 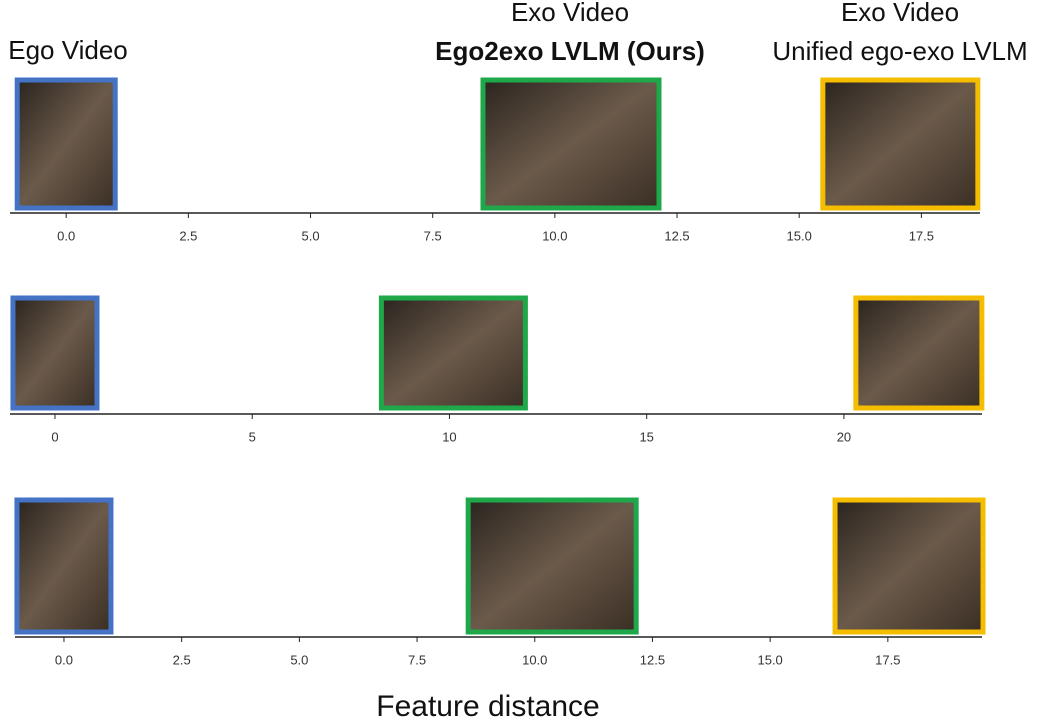 What do you see at coordinates (899, 51) in the screenshot?
I see `column-title: Unified ego-exo LVLM` at bounding box center [899, 51].